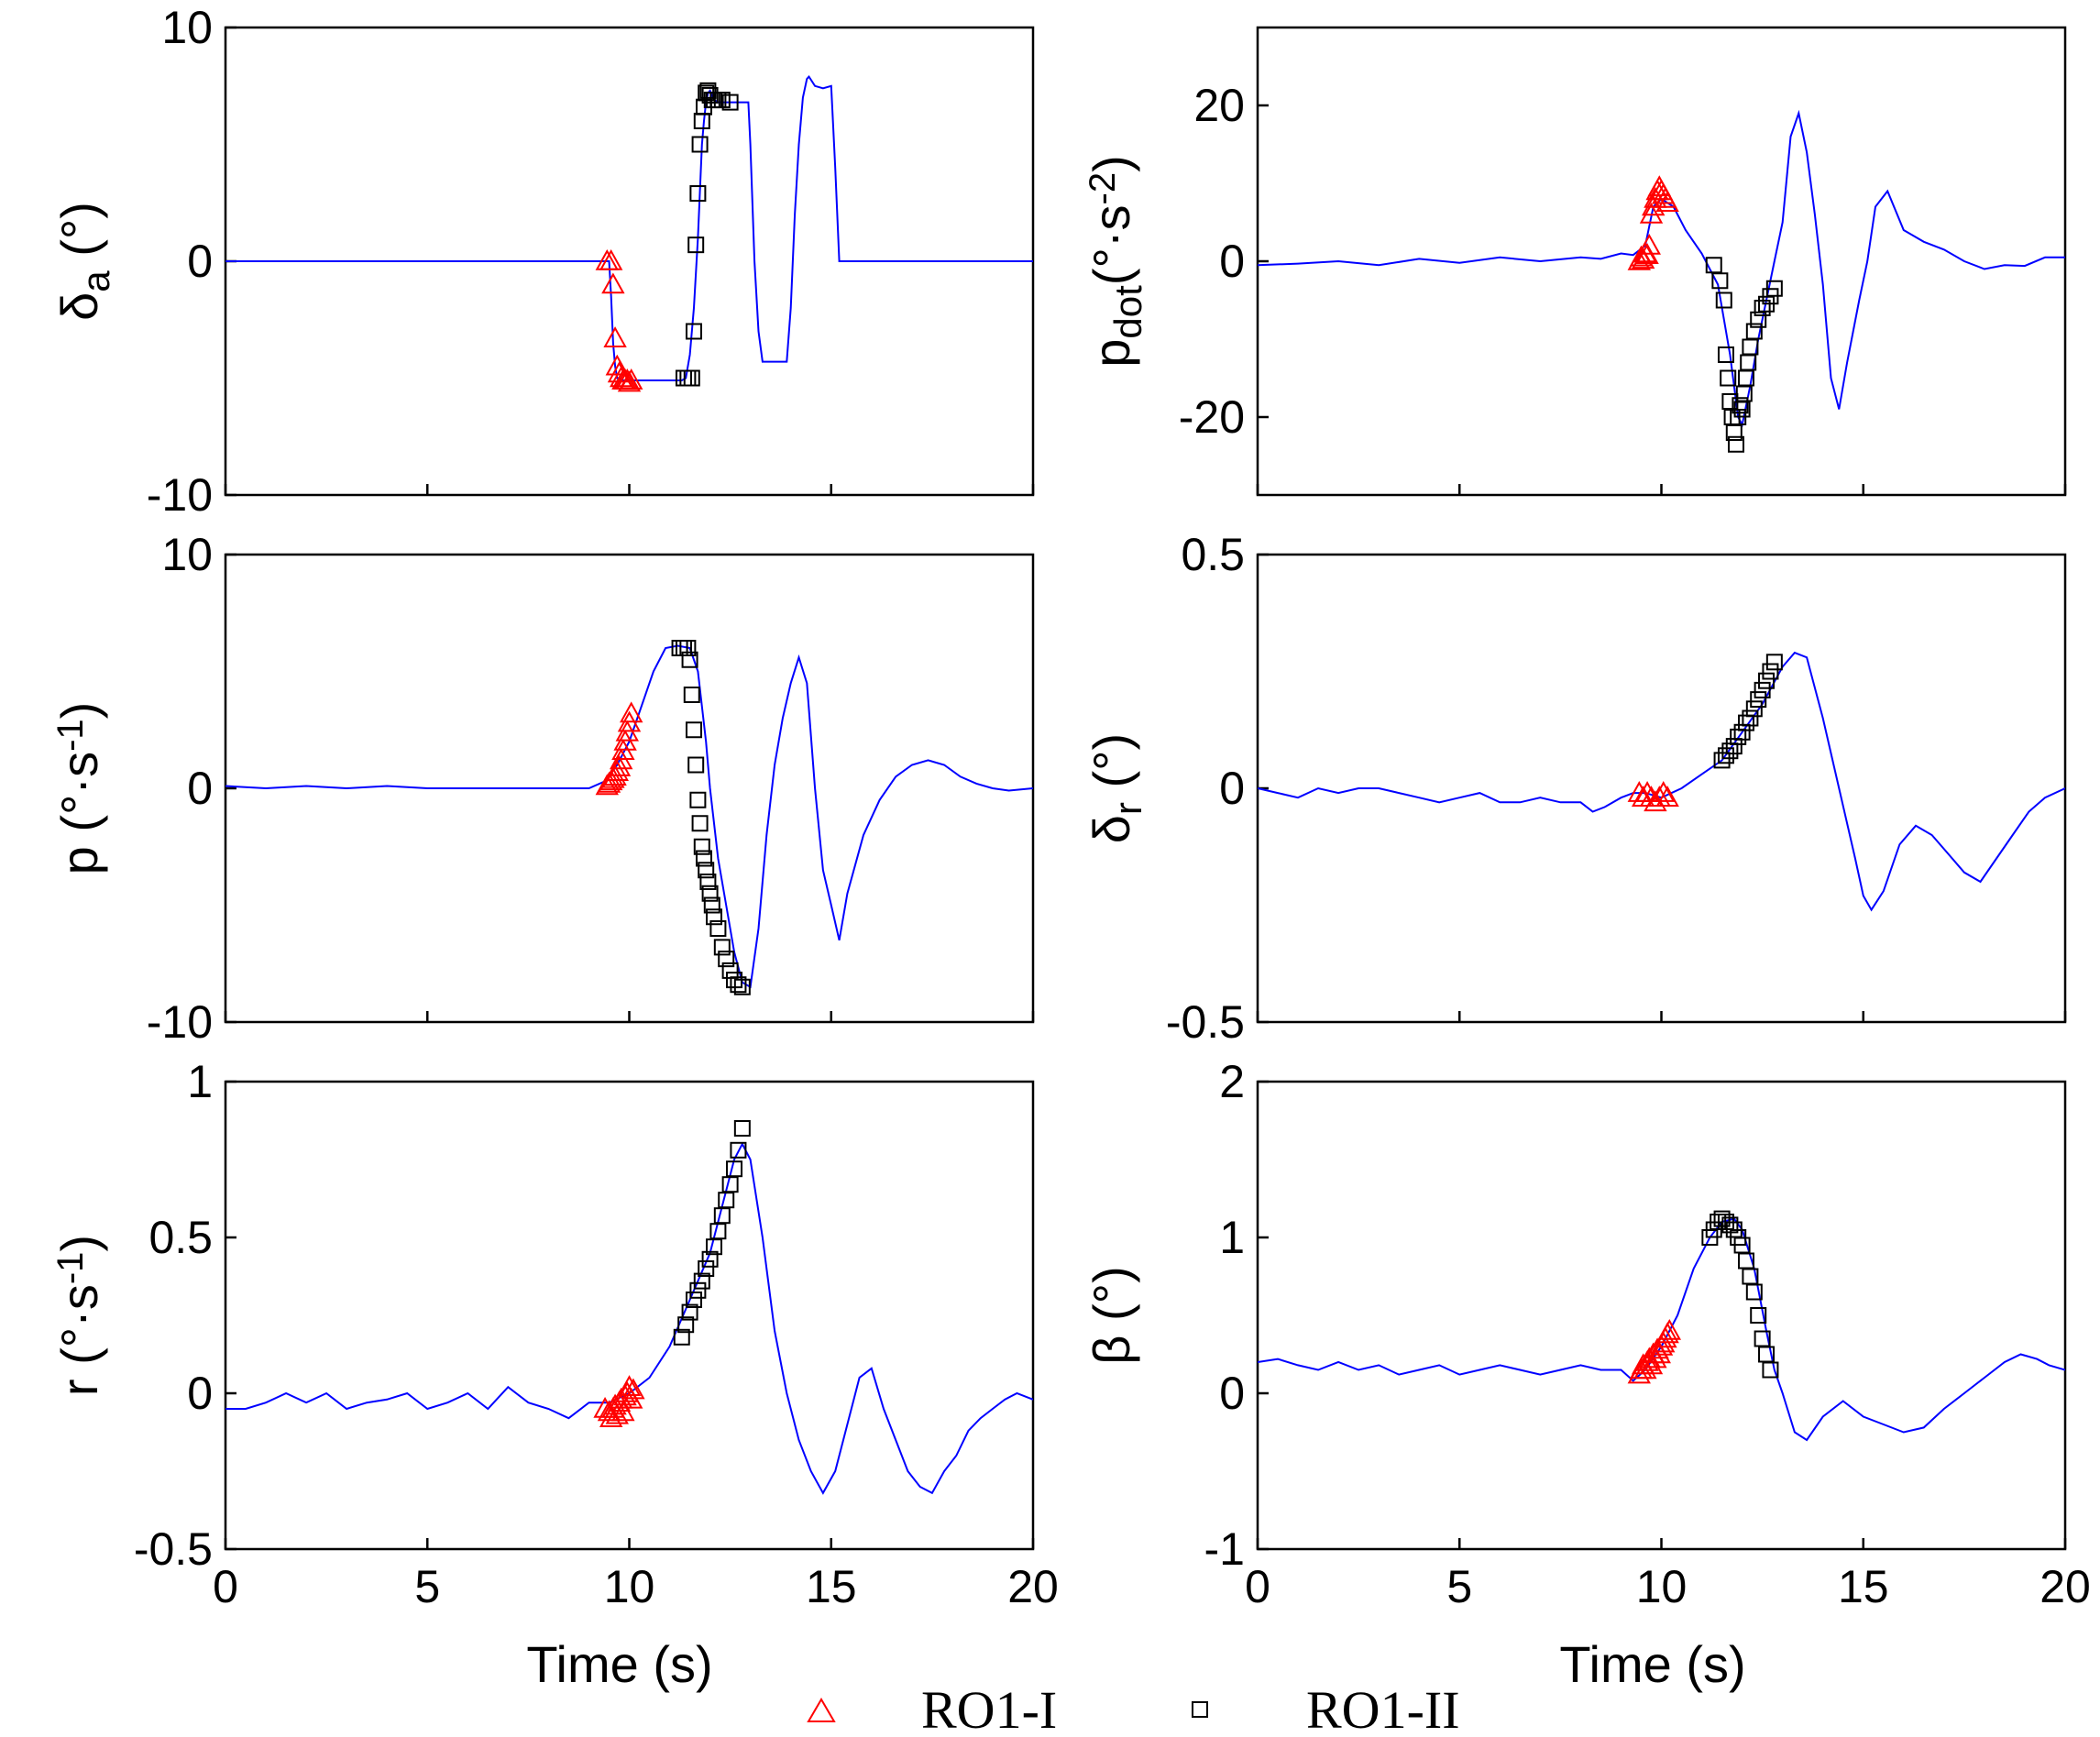 The height and width of the screenshot is (1737, 2100). Describe the element at coordinates (629, 1586) in the screenshot. I see `x-tick-label: 10` at that location.